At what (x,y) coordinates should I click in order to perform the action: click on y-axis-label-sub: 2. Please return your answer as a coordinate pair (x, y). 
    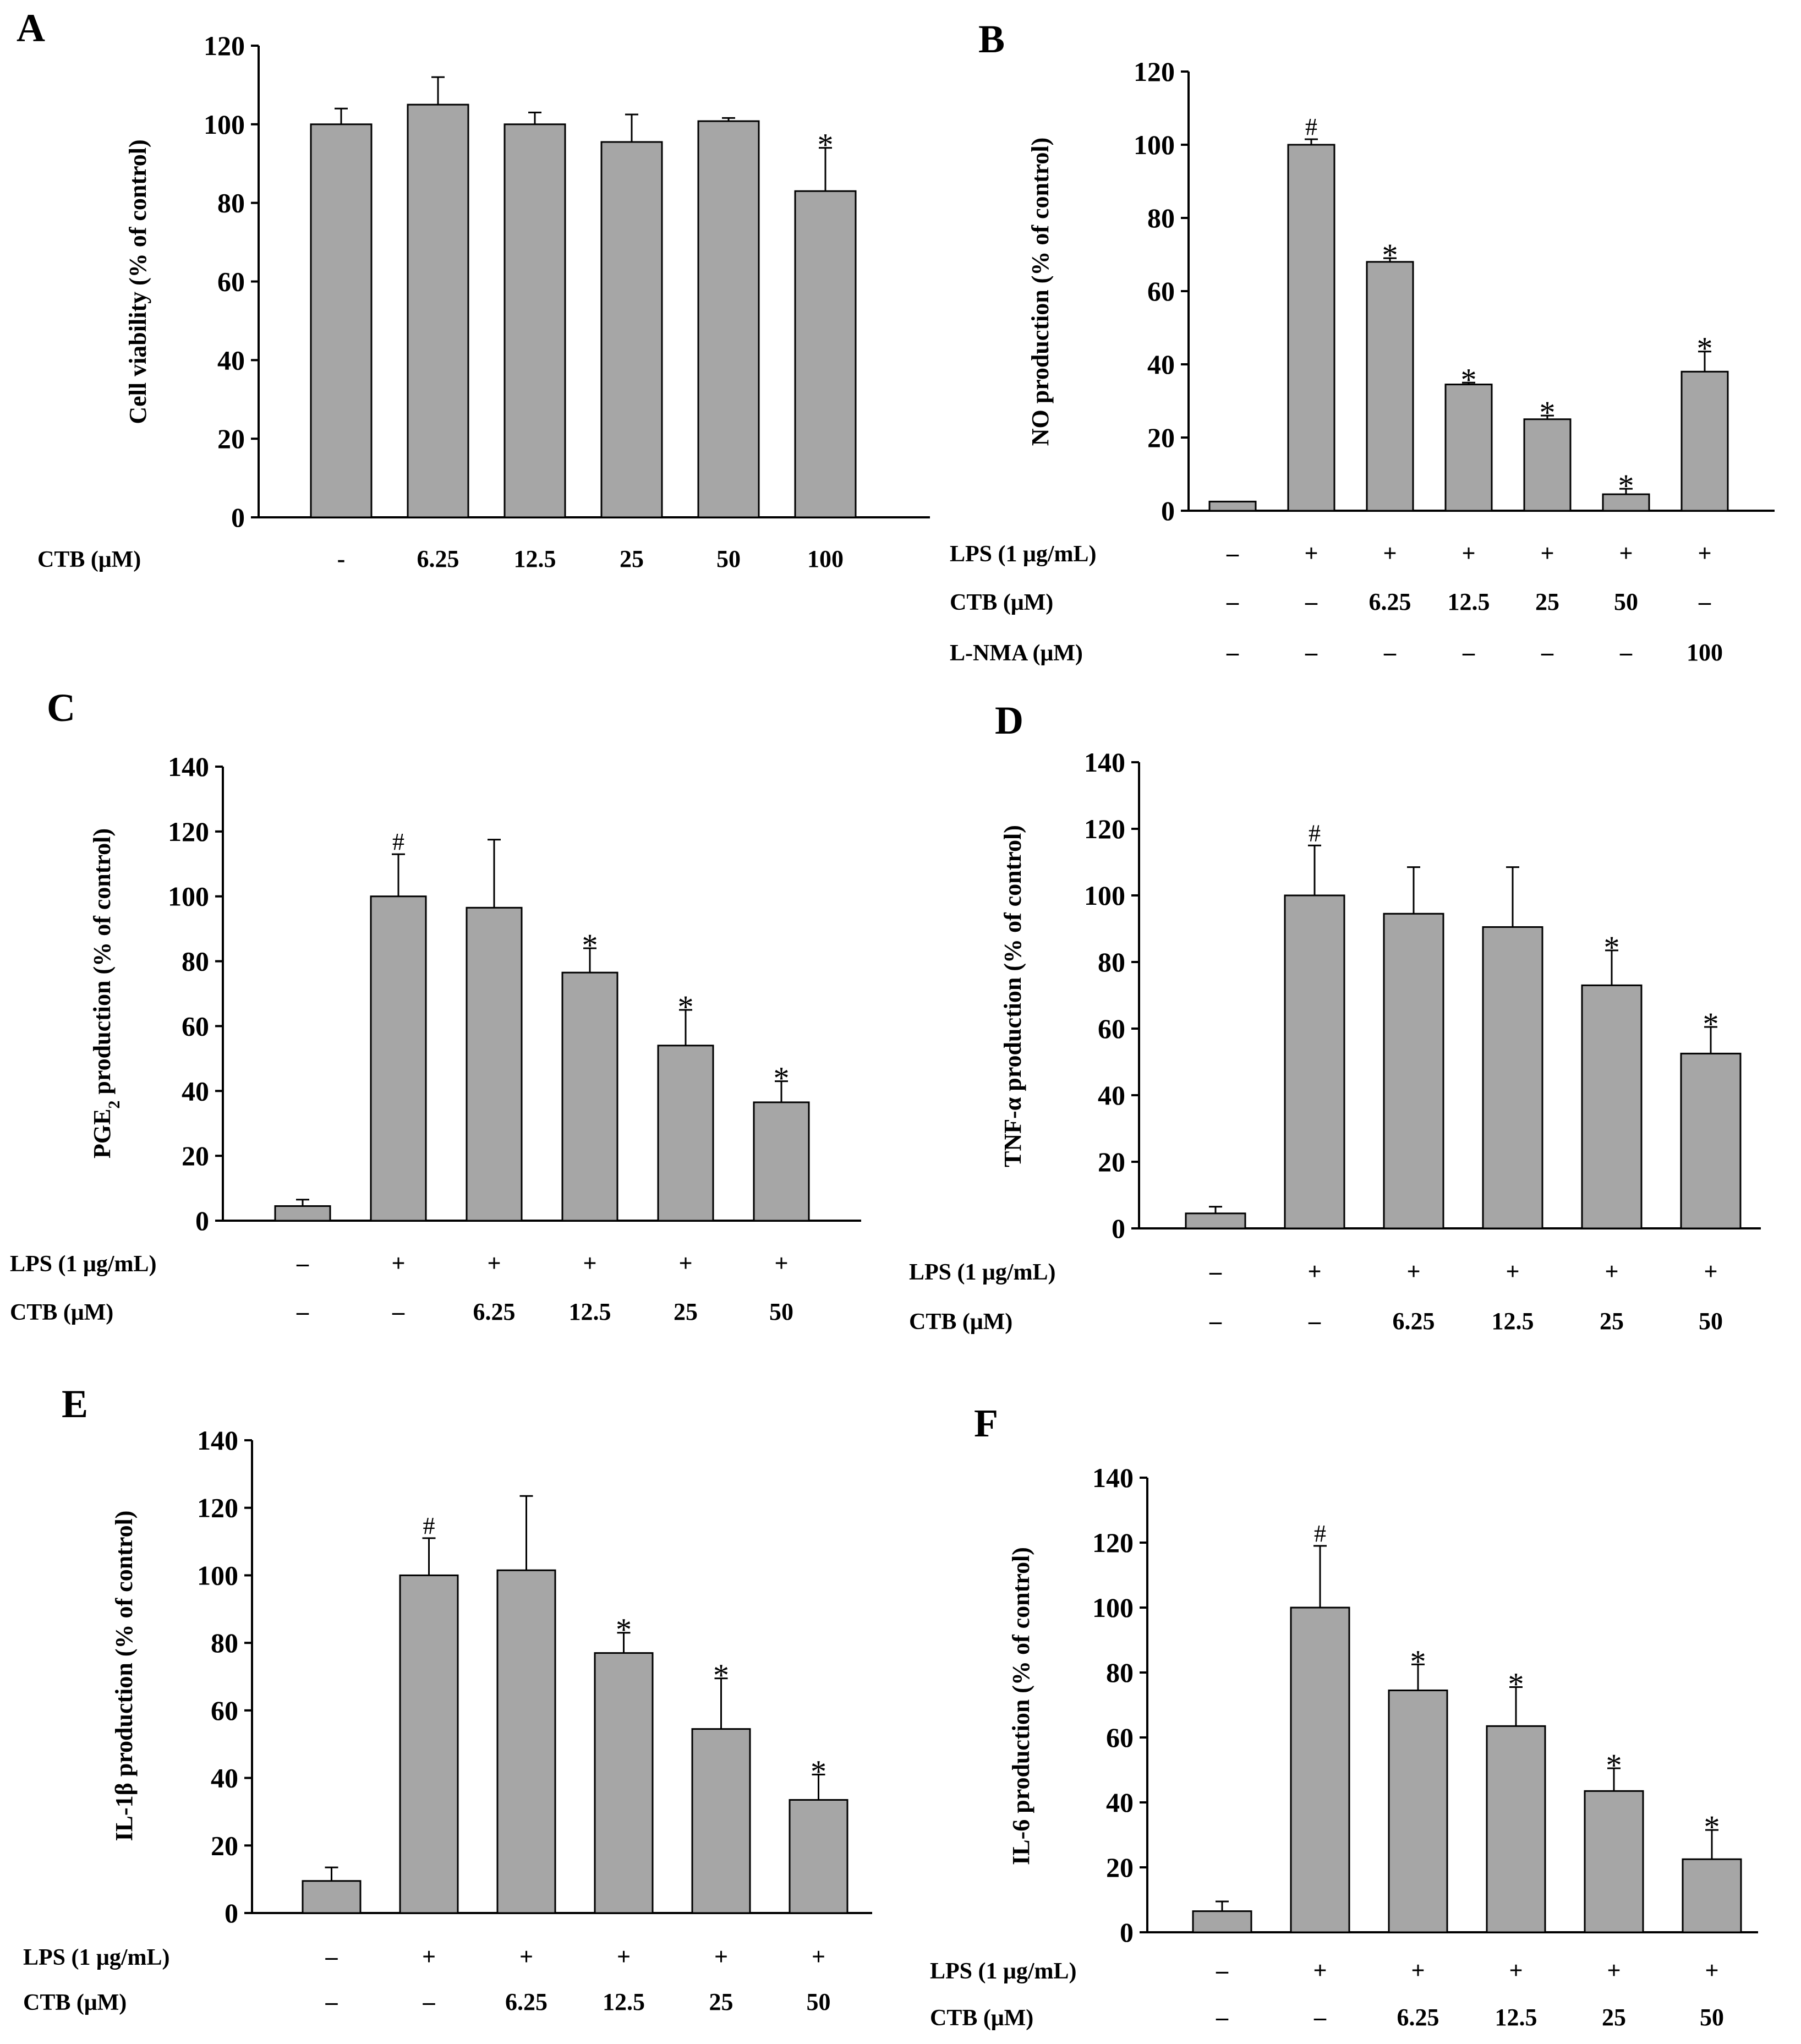
    Looking at the image, I should click on (114, 1105).